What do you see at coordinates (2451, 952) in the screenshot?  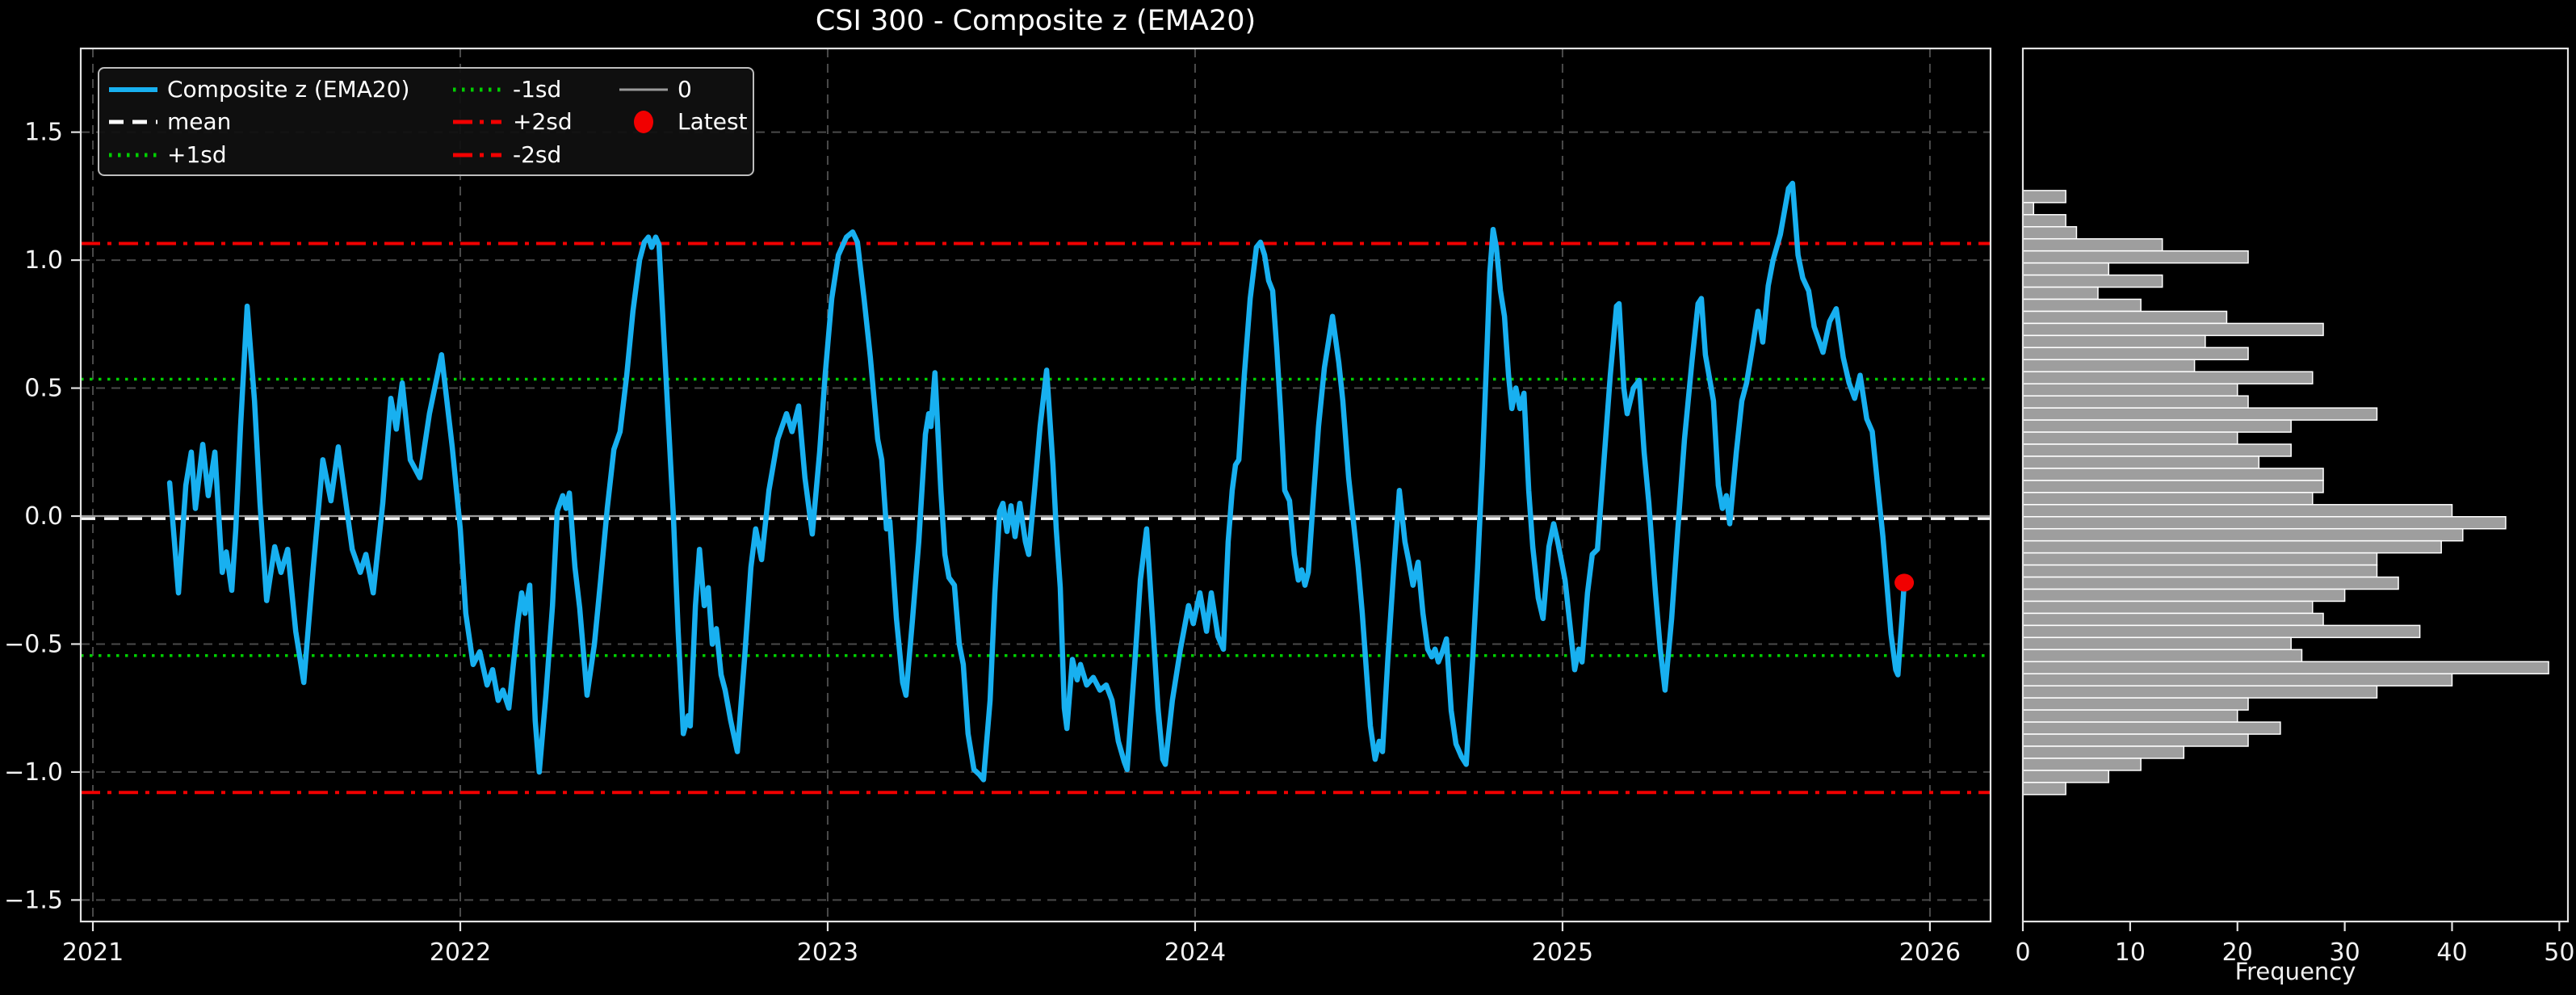 I see `hist-x-tick-label: 40` at bounding box center [2451, 952].